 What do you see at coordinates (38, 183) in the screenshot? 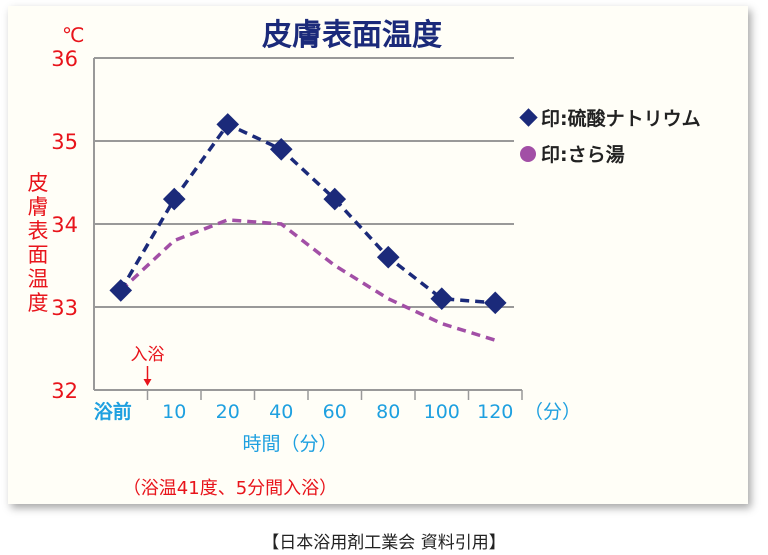
I see `y-axis-label-char: 皮` at bounding box center [38, 183].